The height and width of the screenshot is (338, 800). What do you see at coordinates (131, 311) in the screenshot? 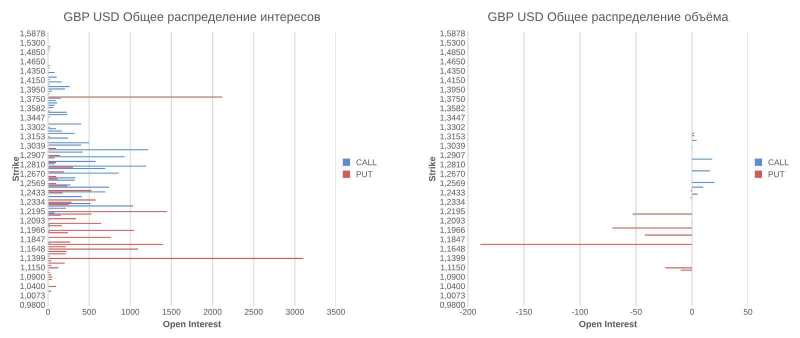
I see `x-tick-label: 1000` at bounding box center [131, 311].